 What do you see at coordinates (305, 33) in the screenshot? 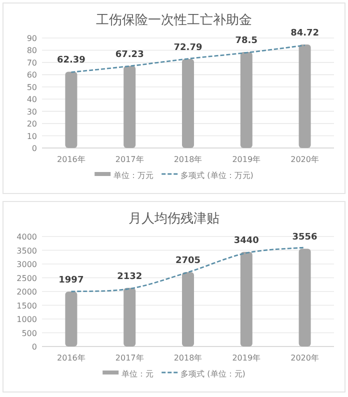
I see `data-label: 84.72` at bounding box center [305, 33].